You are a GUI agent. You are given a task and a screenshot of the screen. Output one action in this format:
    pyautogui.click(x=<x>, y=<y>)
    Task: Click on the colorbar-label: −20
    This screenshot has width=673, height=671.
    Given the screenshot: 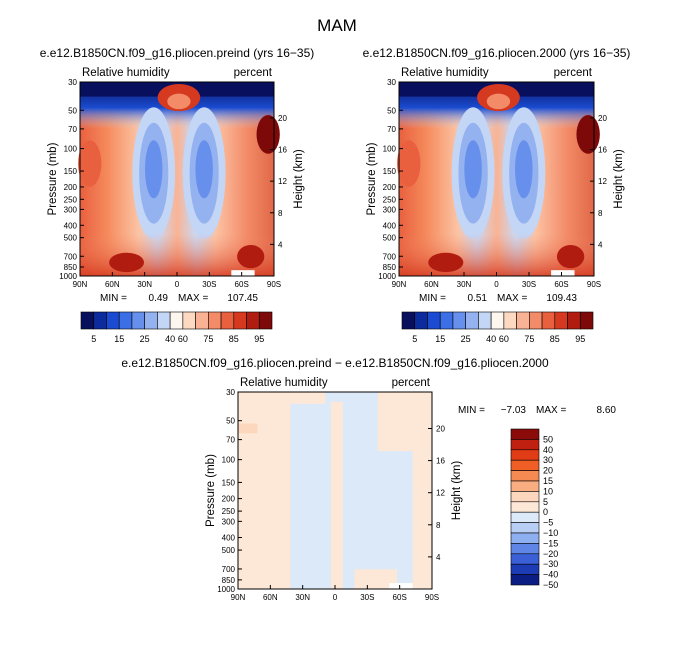 What is the action you would take?
    pyautogui.click(x=550, y=554)
    